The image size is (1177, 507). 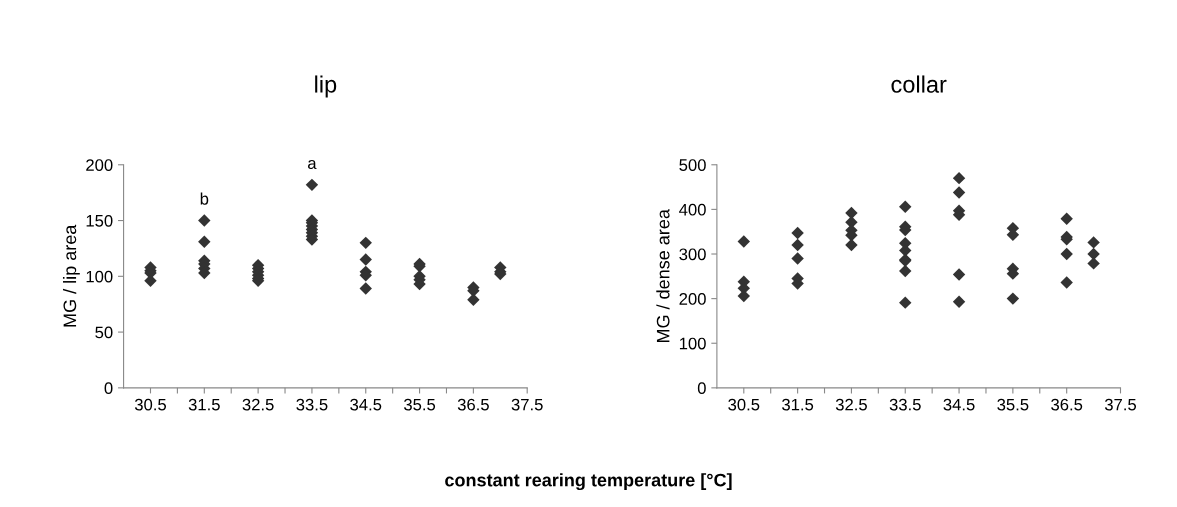 I want to click on y-tick-label: 400, so click(x=692, y=209).